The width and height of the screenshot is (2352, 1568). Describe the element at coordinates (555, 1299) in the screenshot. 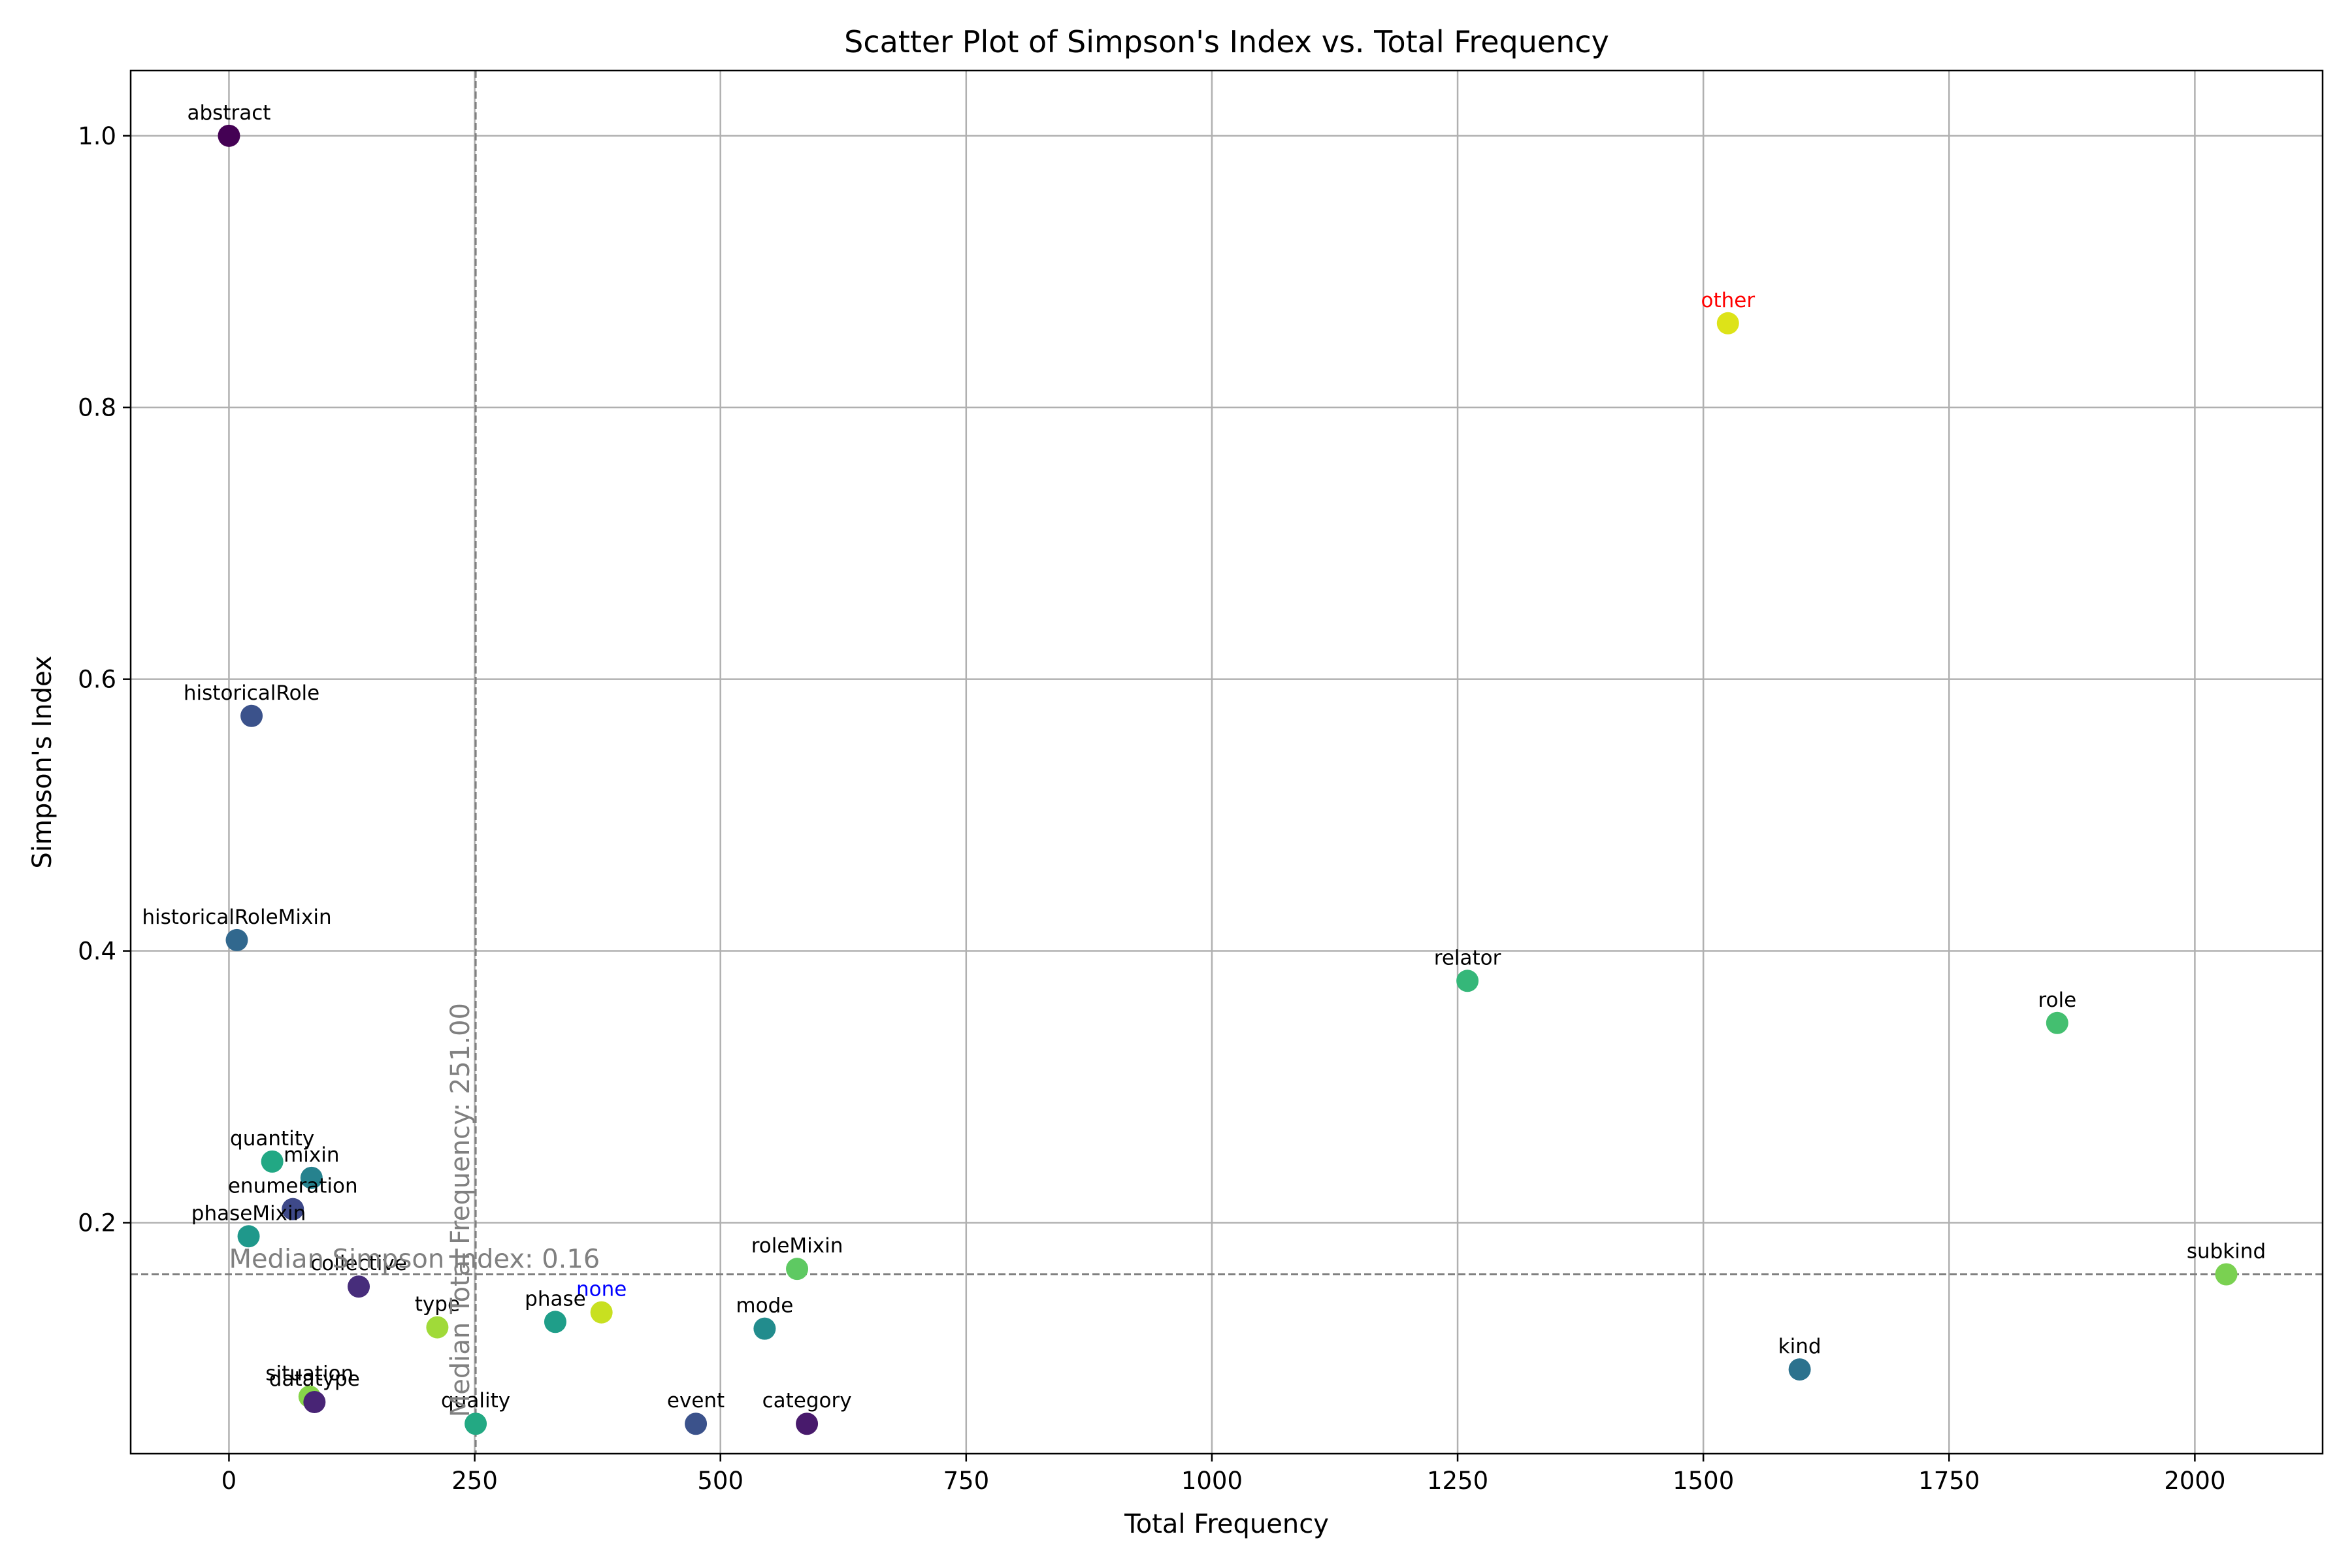

I see `point-label-phase: phase` at that location.